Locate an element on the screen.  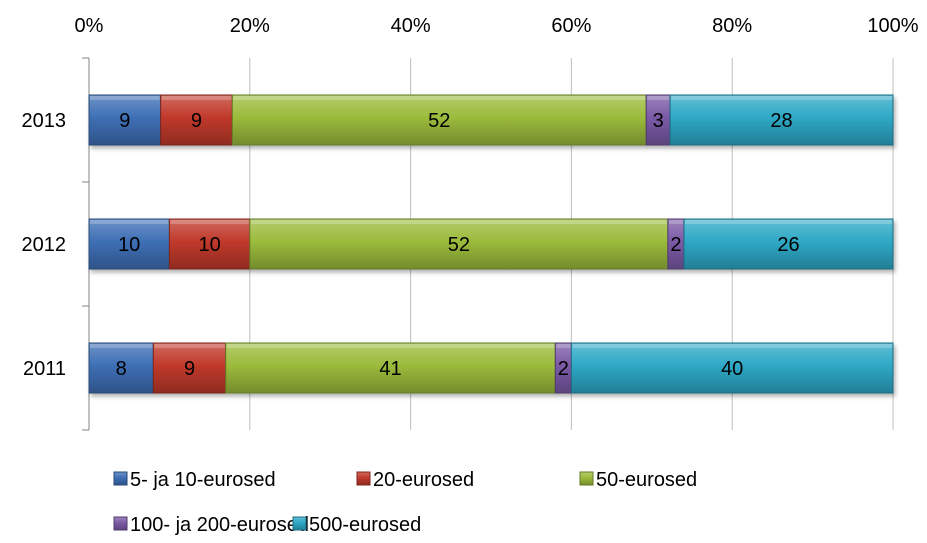
data-label: 3 is located at coordinates (658, 121).